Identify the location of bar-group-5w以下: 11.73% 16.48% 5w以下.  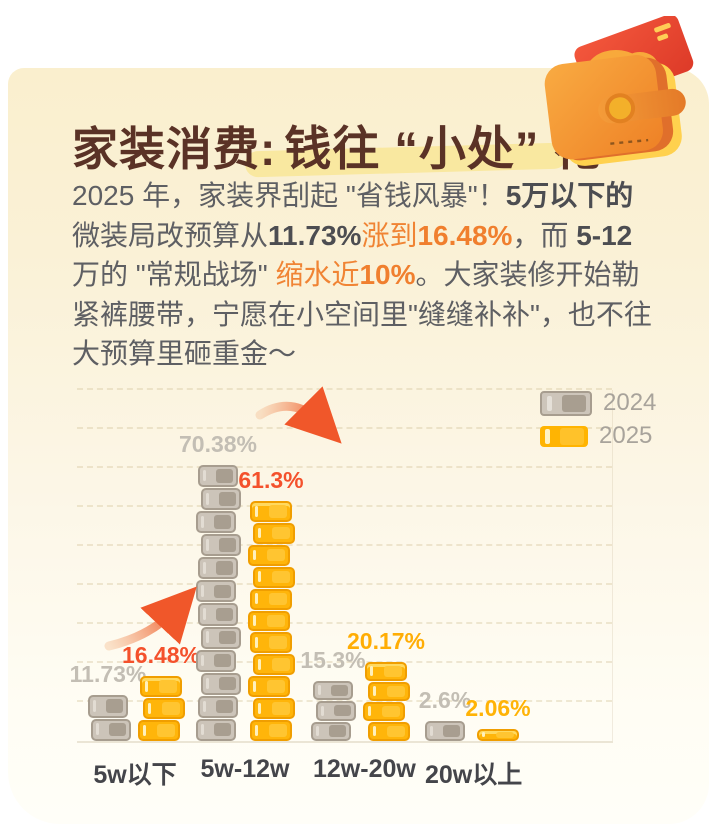
(135, 589).